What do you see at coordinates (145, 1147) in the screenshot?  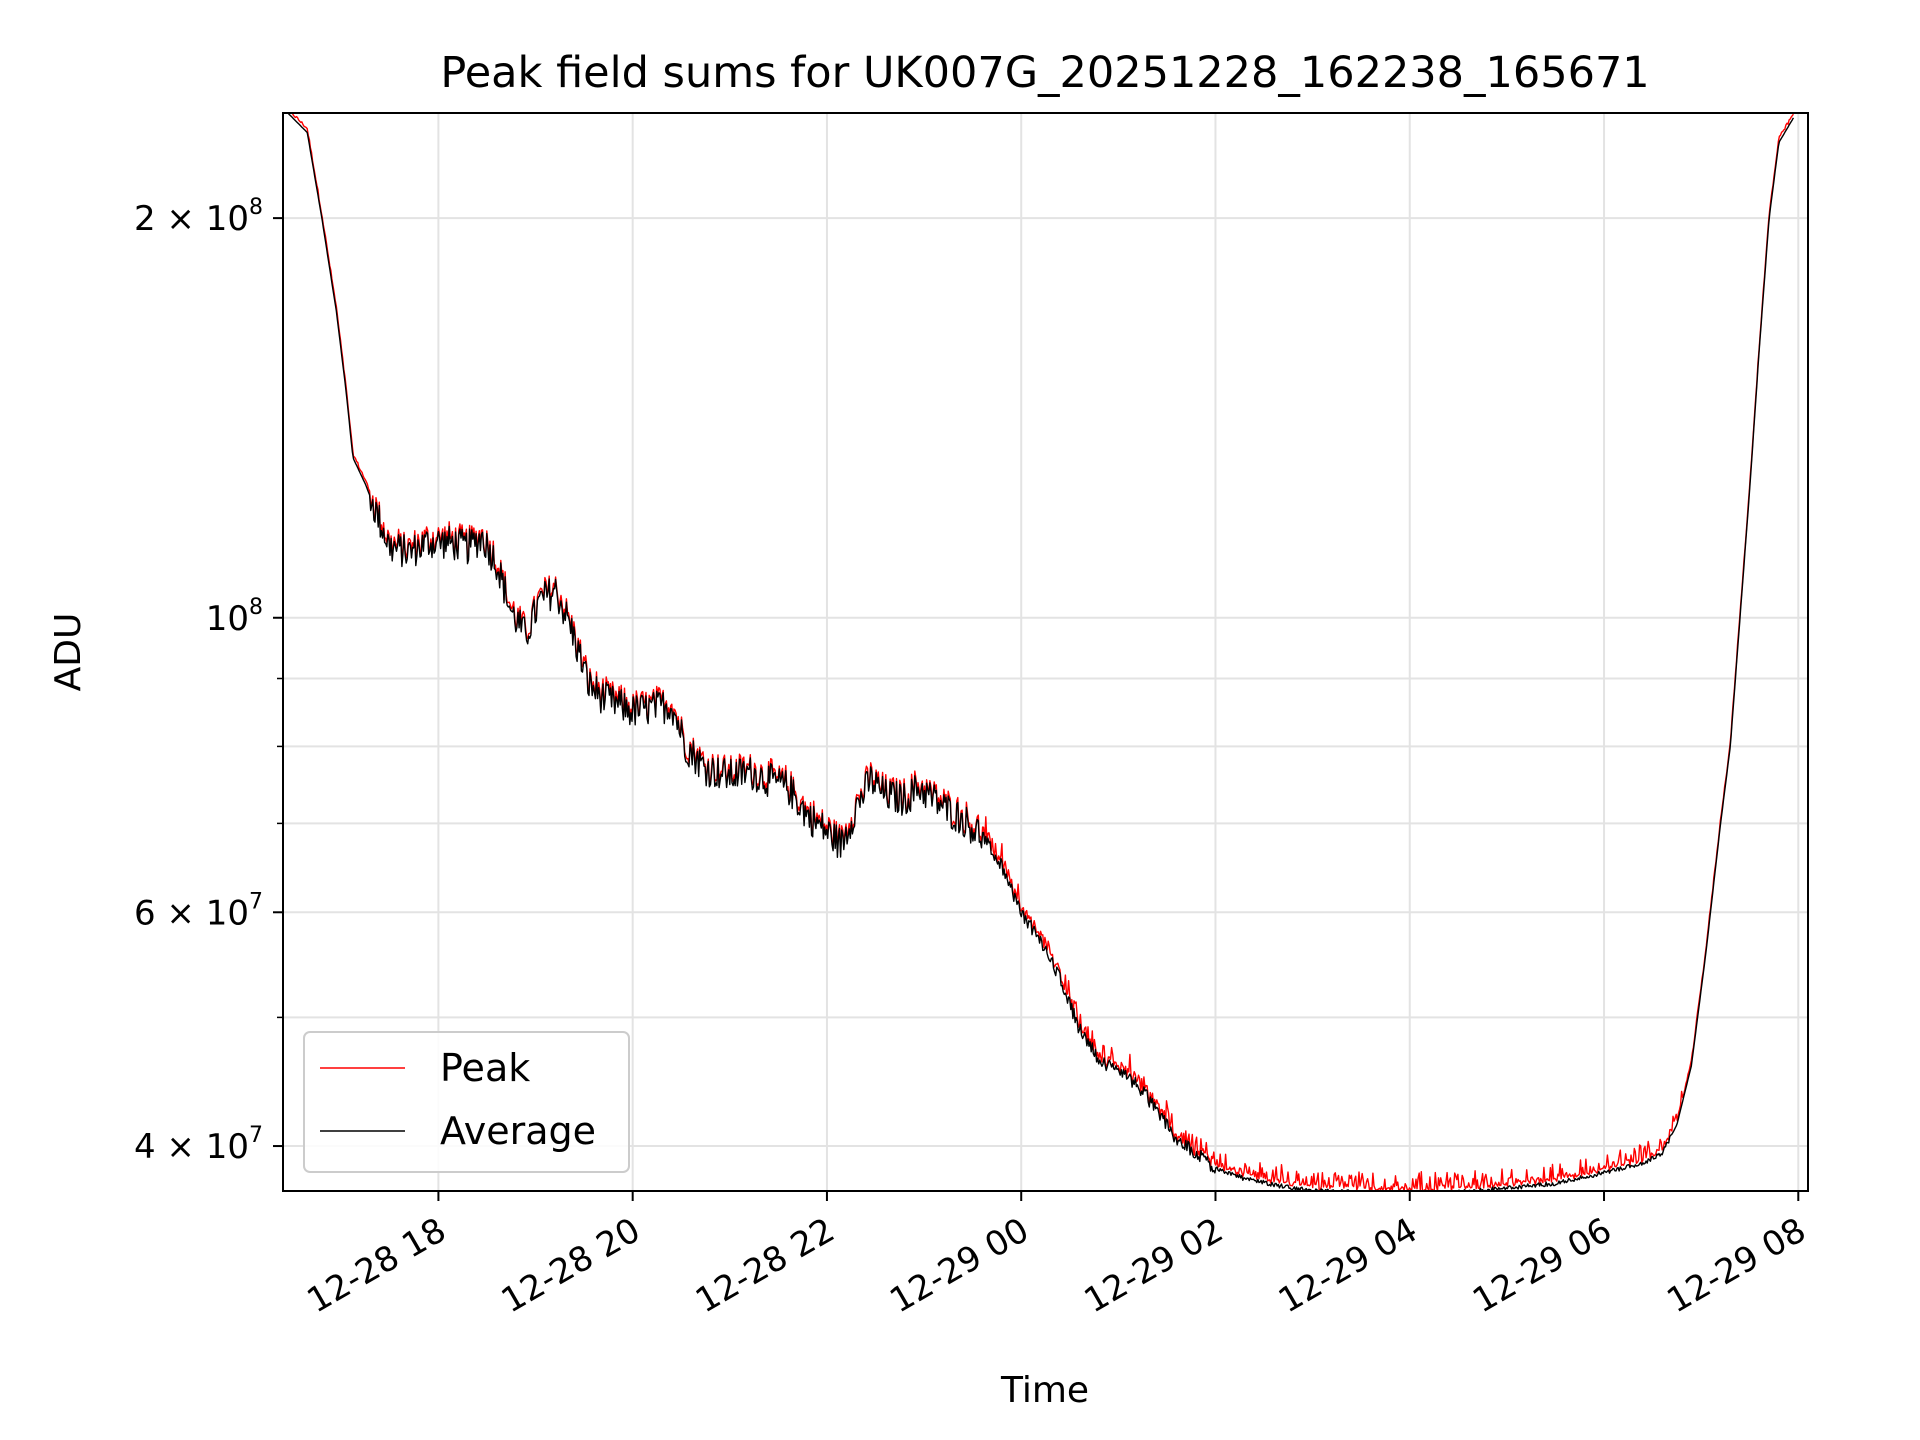 I see `y-tick-mantissa: 4` at bounding box center [145, 1147].